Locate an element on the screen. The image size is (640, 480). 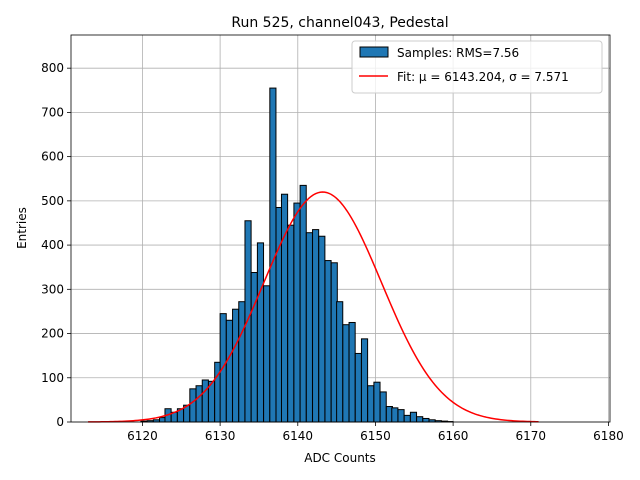
y-axis-label: Entries is located at coordinates (22, 228).